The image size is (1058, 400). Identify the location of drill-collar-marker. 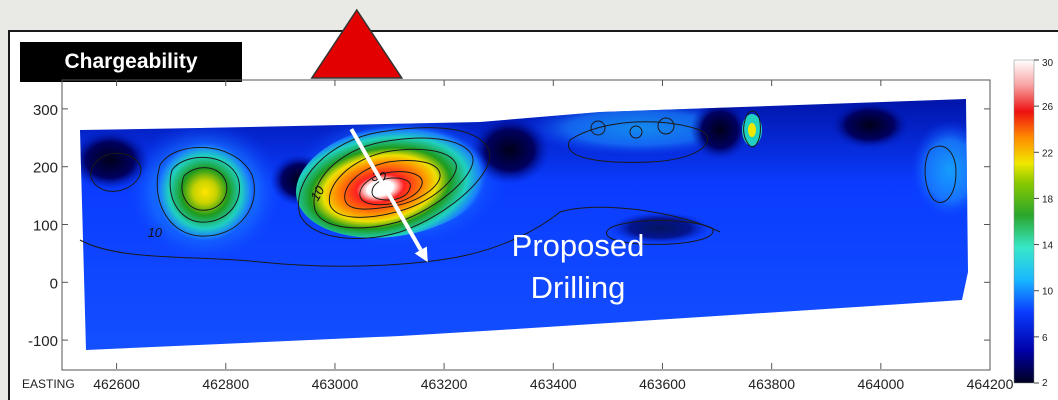
(357, 43).